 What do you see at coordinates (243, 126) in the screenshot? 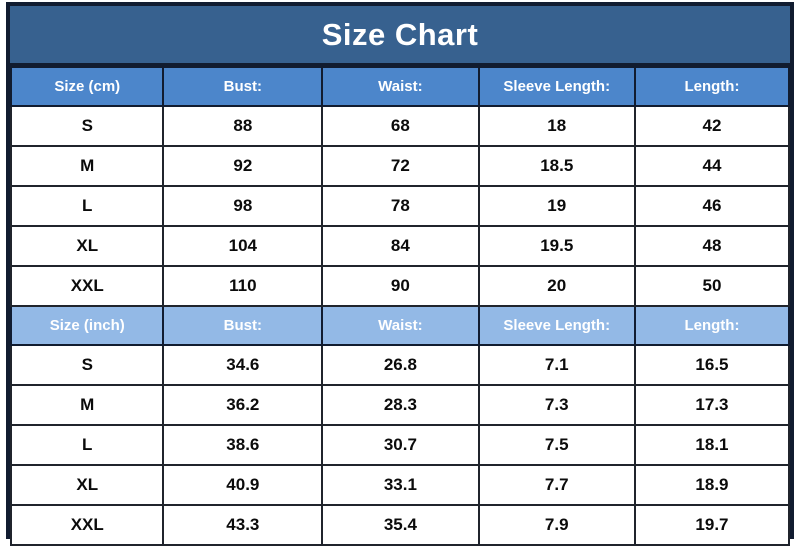
I see `value-cell: 88` at bounding box center [243, 126].